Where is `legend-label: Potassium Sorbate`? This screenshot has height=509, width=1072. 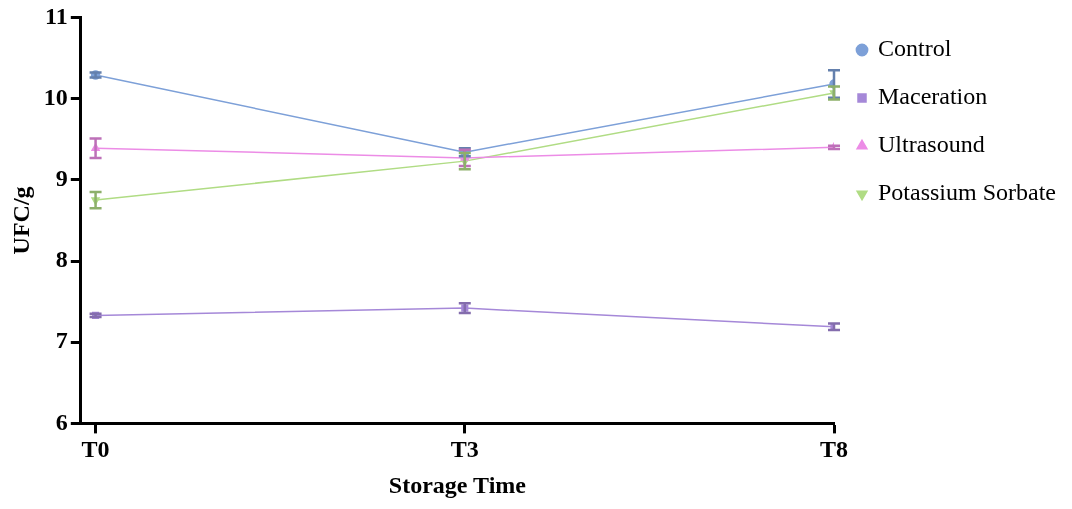 legend-label: Potassium Sorbate is located at coordinates (967, 192).